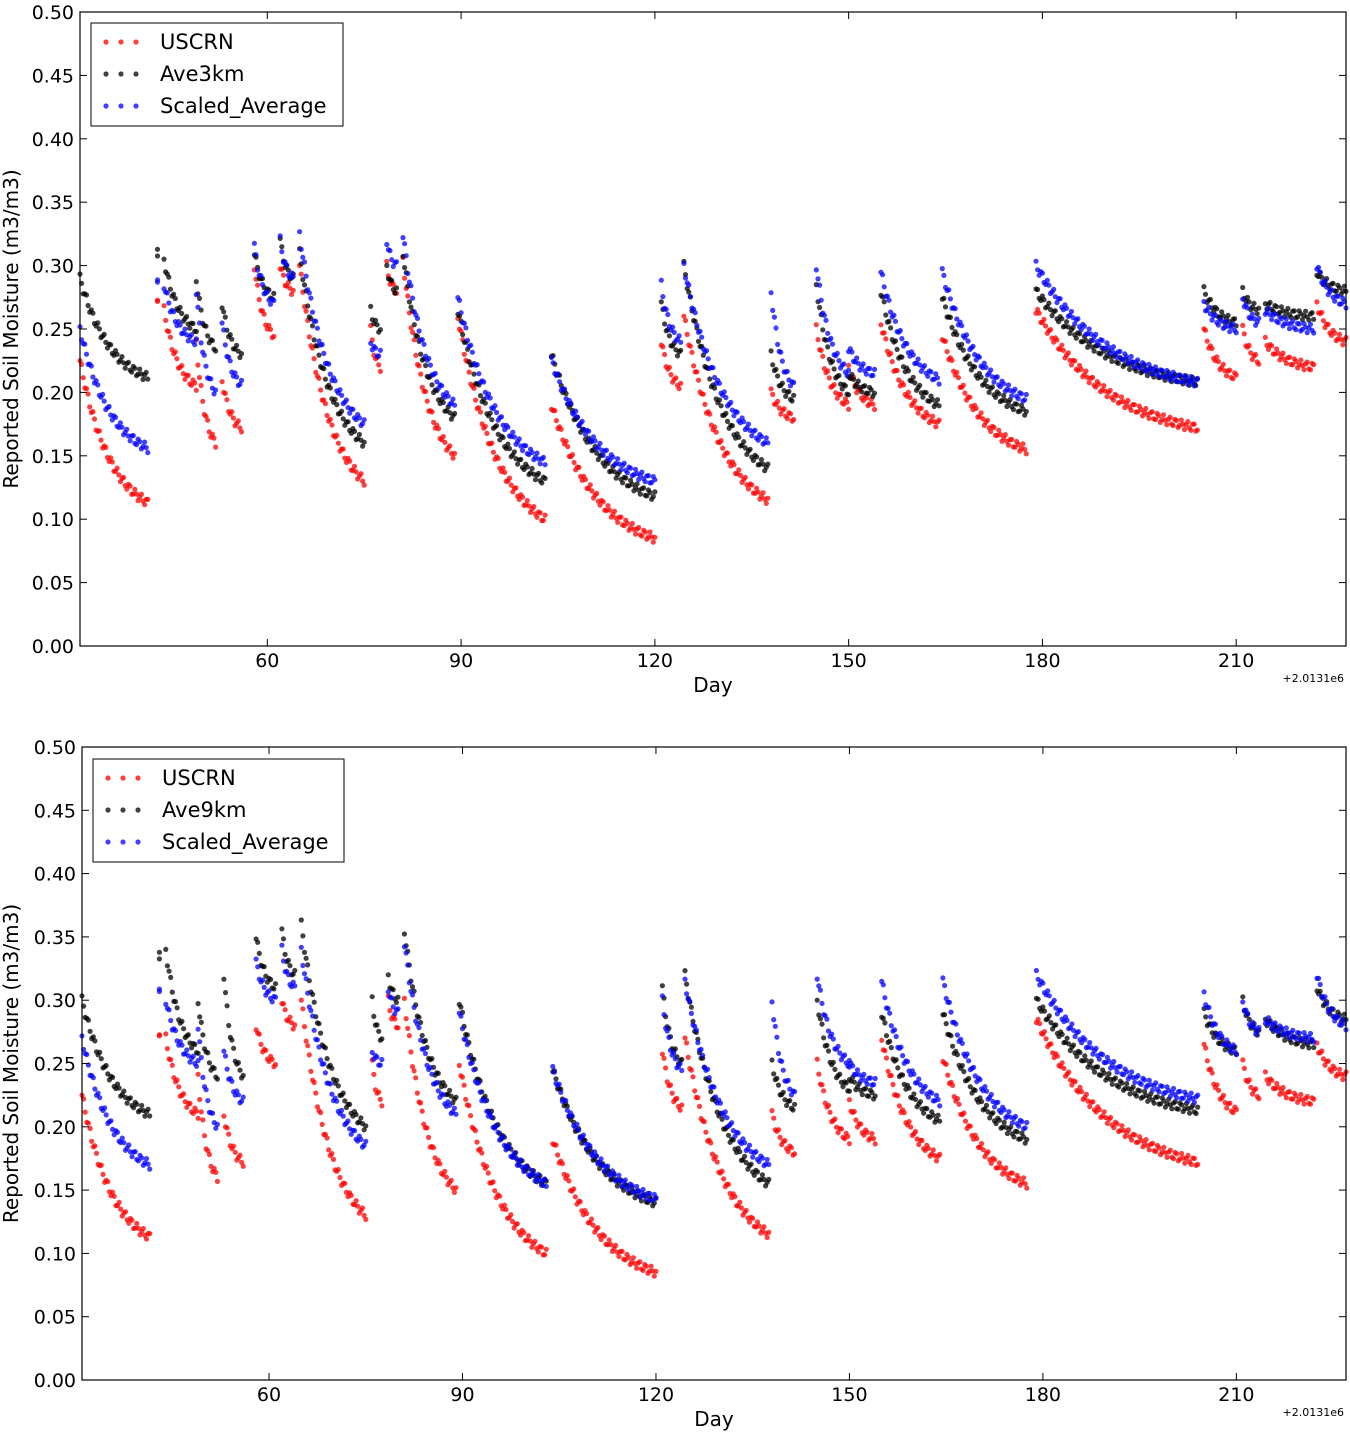 The image size is (1350, 1433). I want to click on y-tick-label: 0.05, so click(55, 1318).